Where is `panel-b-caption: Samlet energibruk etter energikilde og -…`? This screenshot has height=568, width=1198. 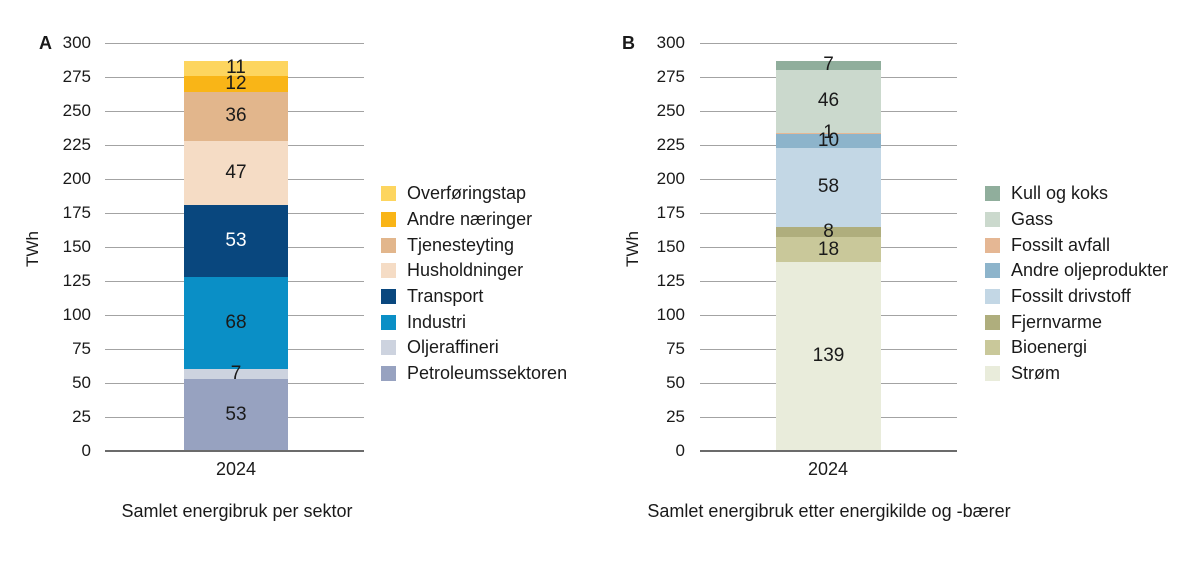
panel-b-caption: Samlet energibruk etter energikilde og -… is located at coordinates (829, 511).